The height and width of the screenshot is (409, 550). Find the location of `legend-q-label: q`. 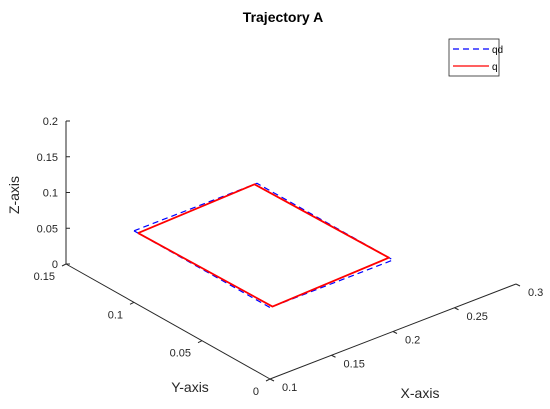

legend-q-label: q is located at coordinates (495, 67).